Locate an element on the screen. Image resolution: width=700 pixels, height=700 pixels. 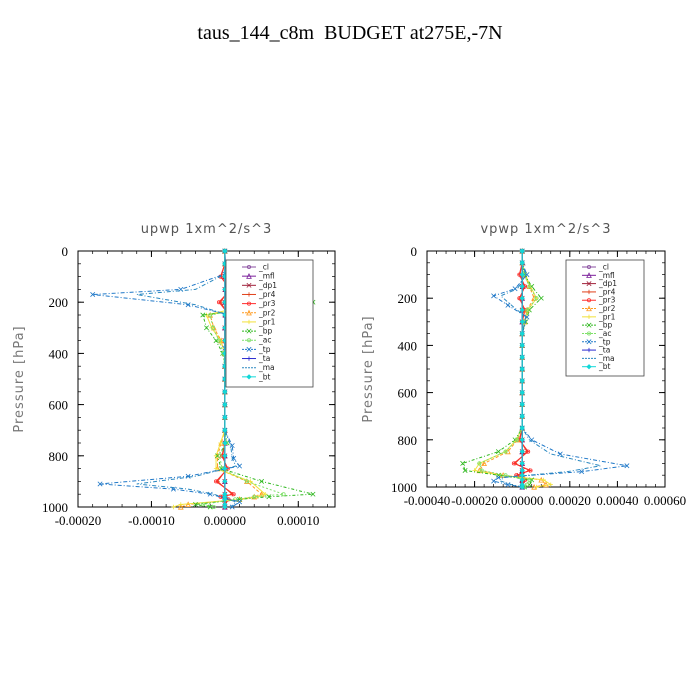
panel-title: vpwp 1xm^2/s^3 is located at coordinates (545, 229).